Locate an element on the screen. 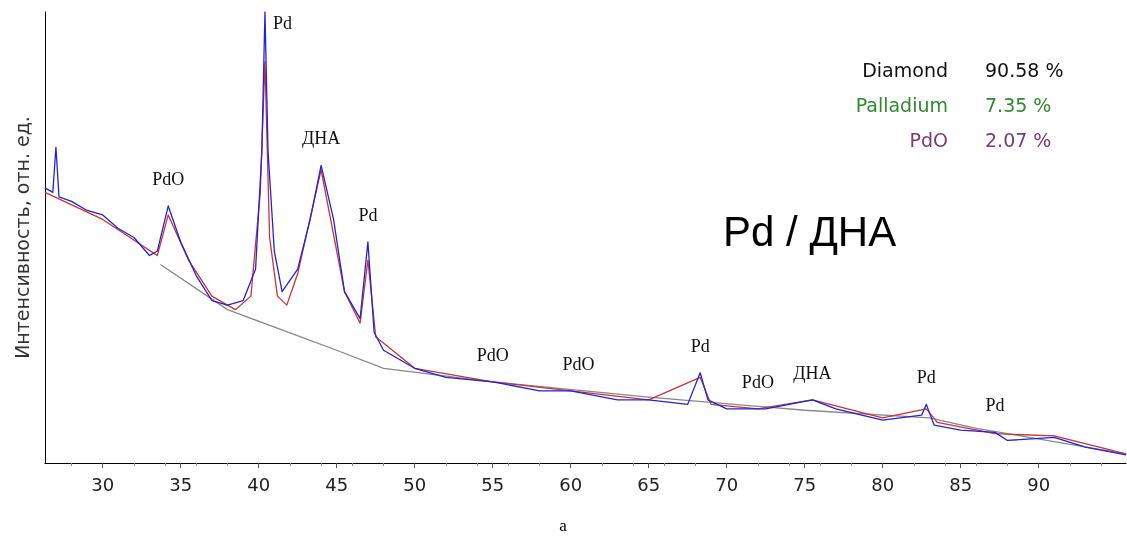 The width and height of the screenshot is (1127, 539). annotation: Palladium is located at coordinates (901, 105).